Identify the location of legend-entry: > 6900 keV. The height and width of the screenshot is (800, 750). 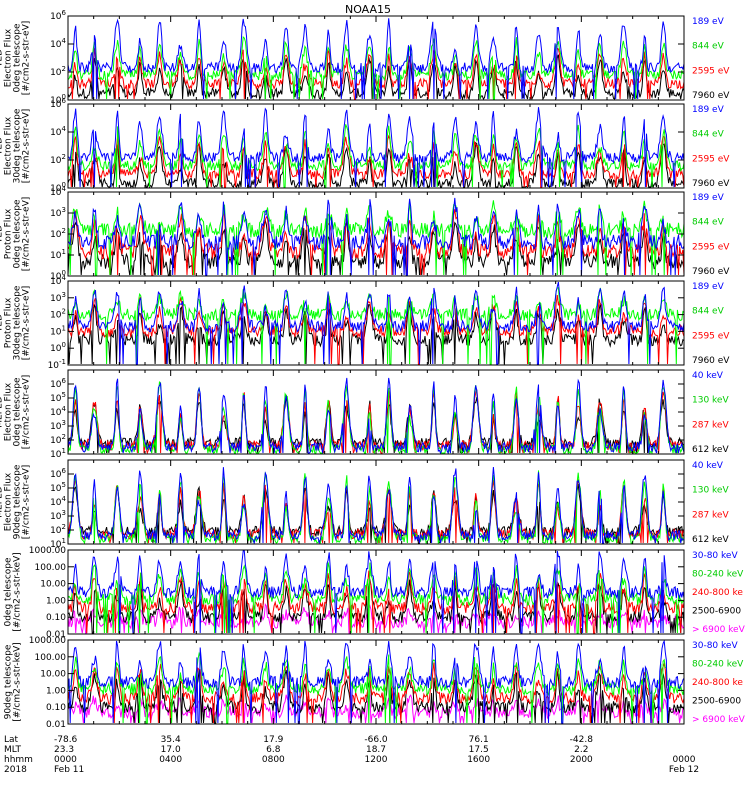
(719, 630).